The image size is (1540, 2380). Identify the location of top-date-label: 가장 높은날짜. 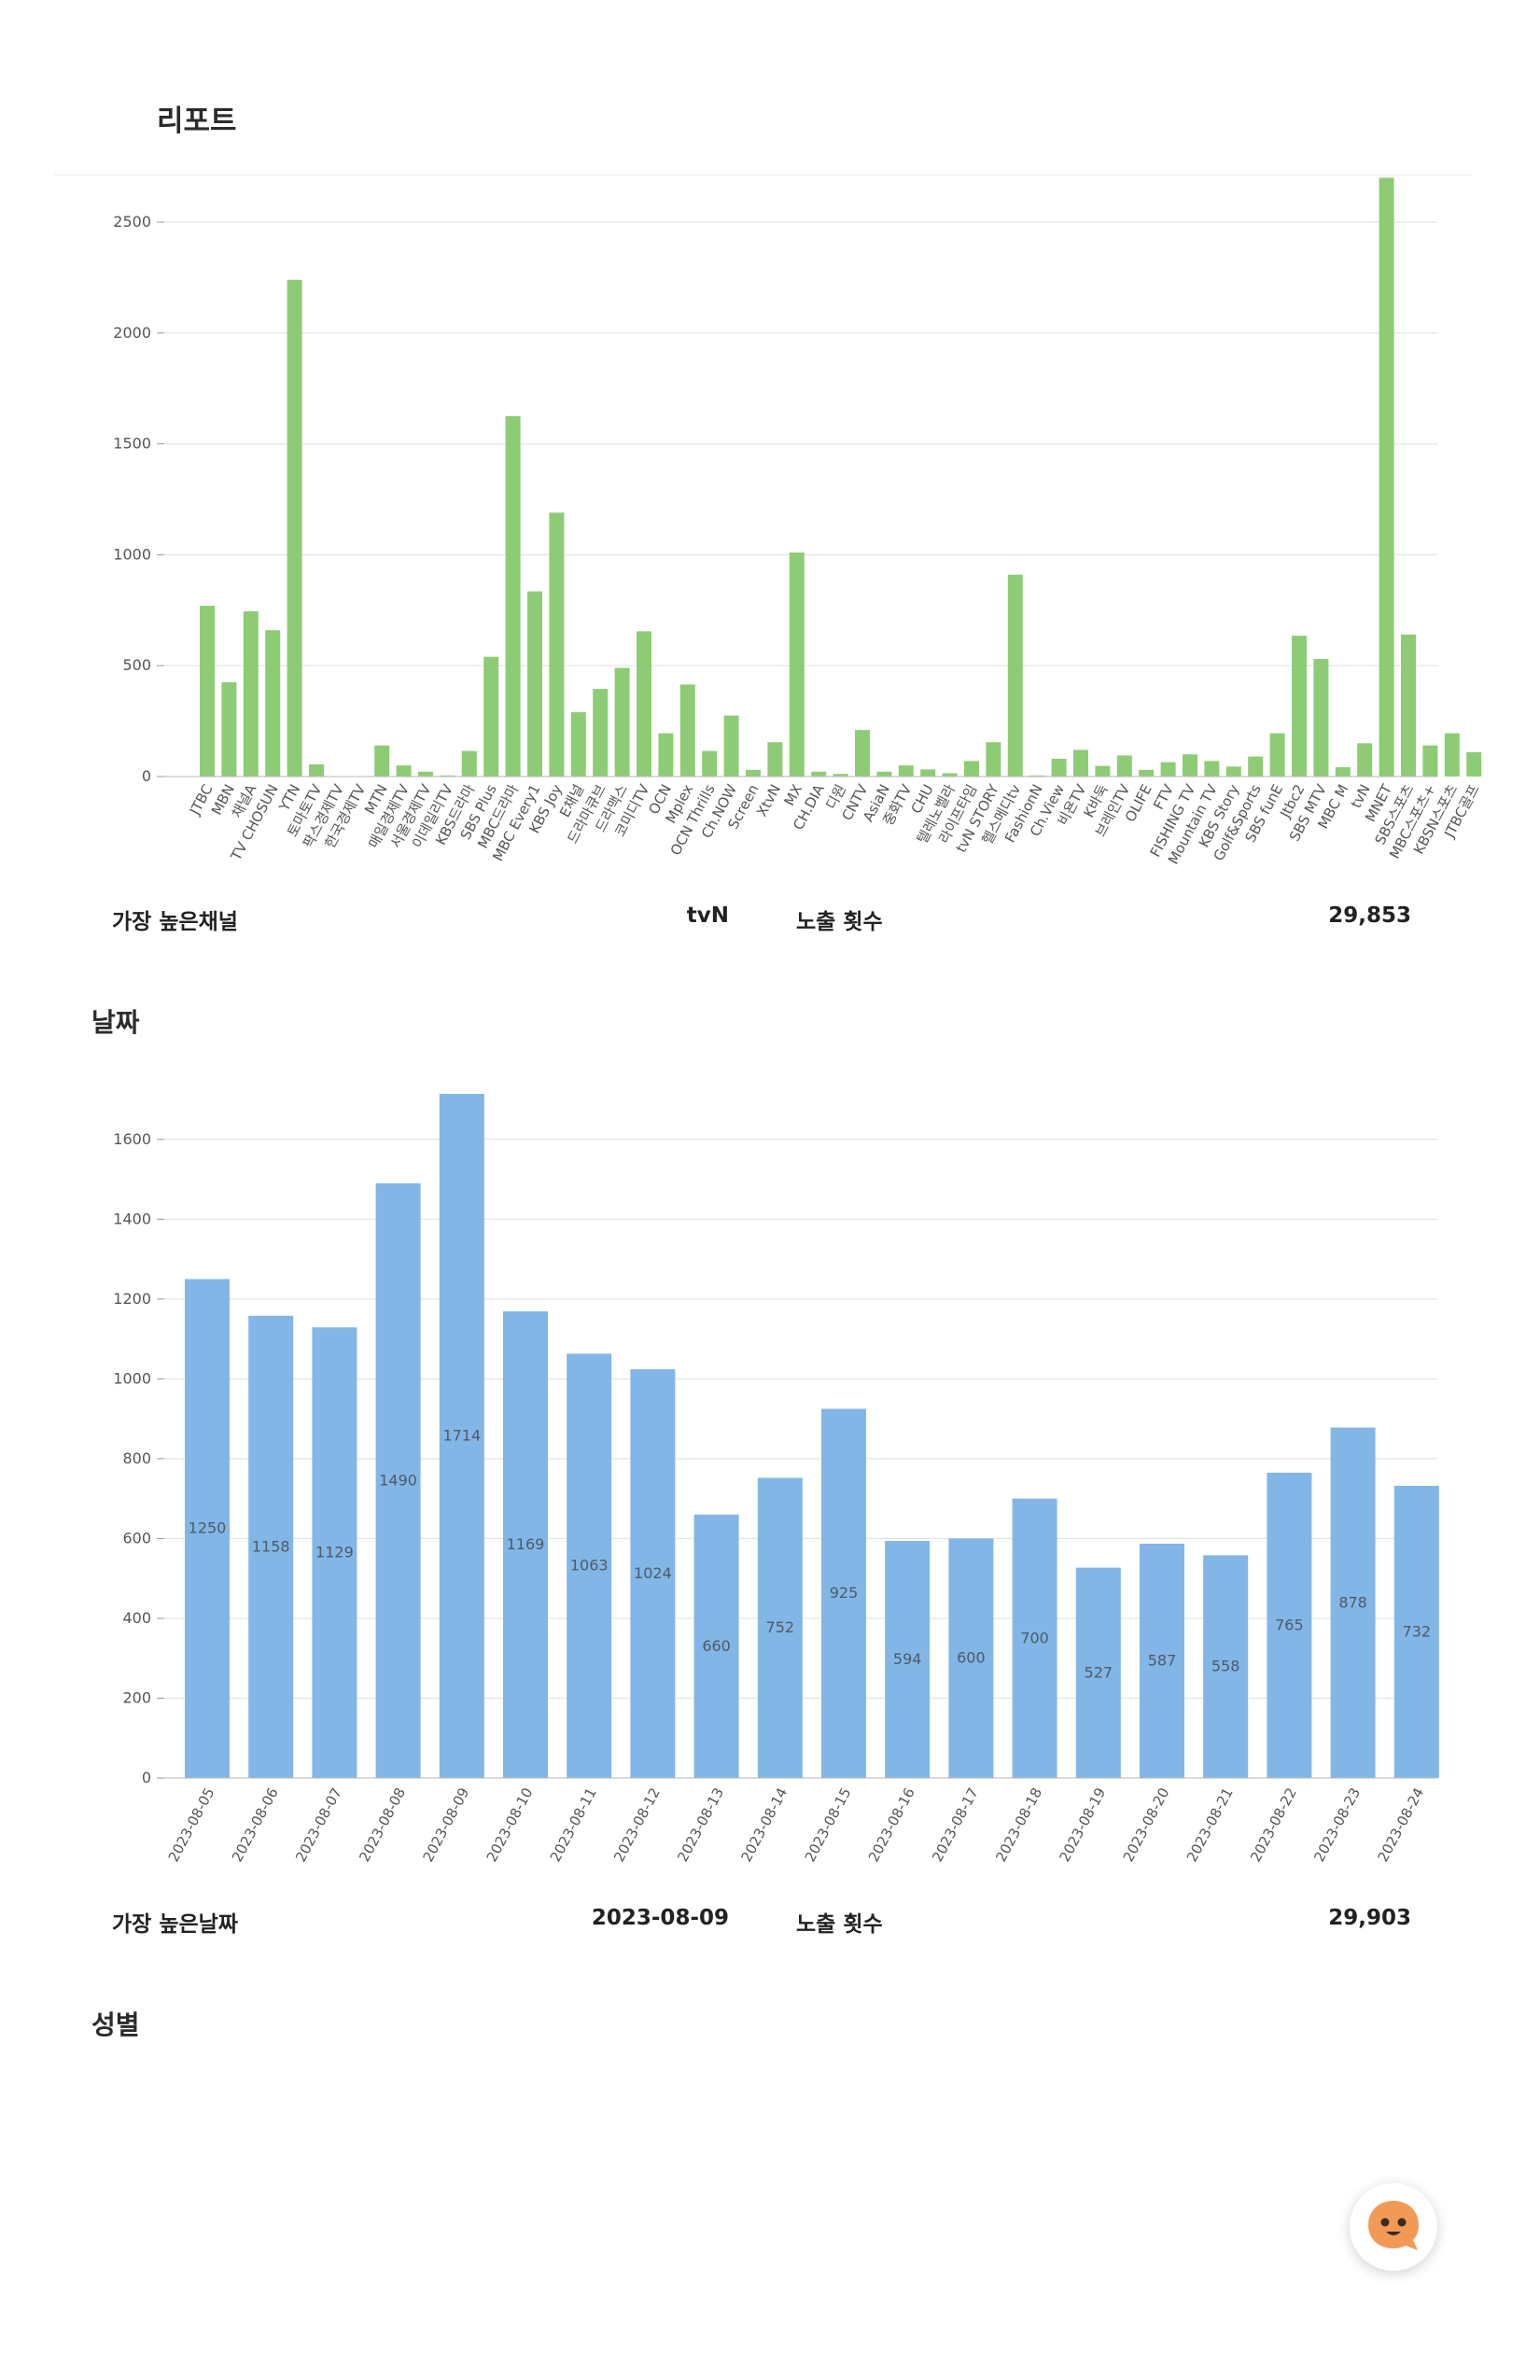
(175, 1924).